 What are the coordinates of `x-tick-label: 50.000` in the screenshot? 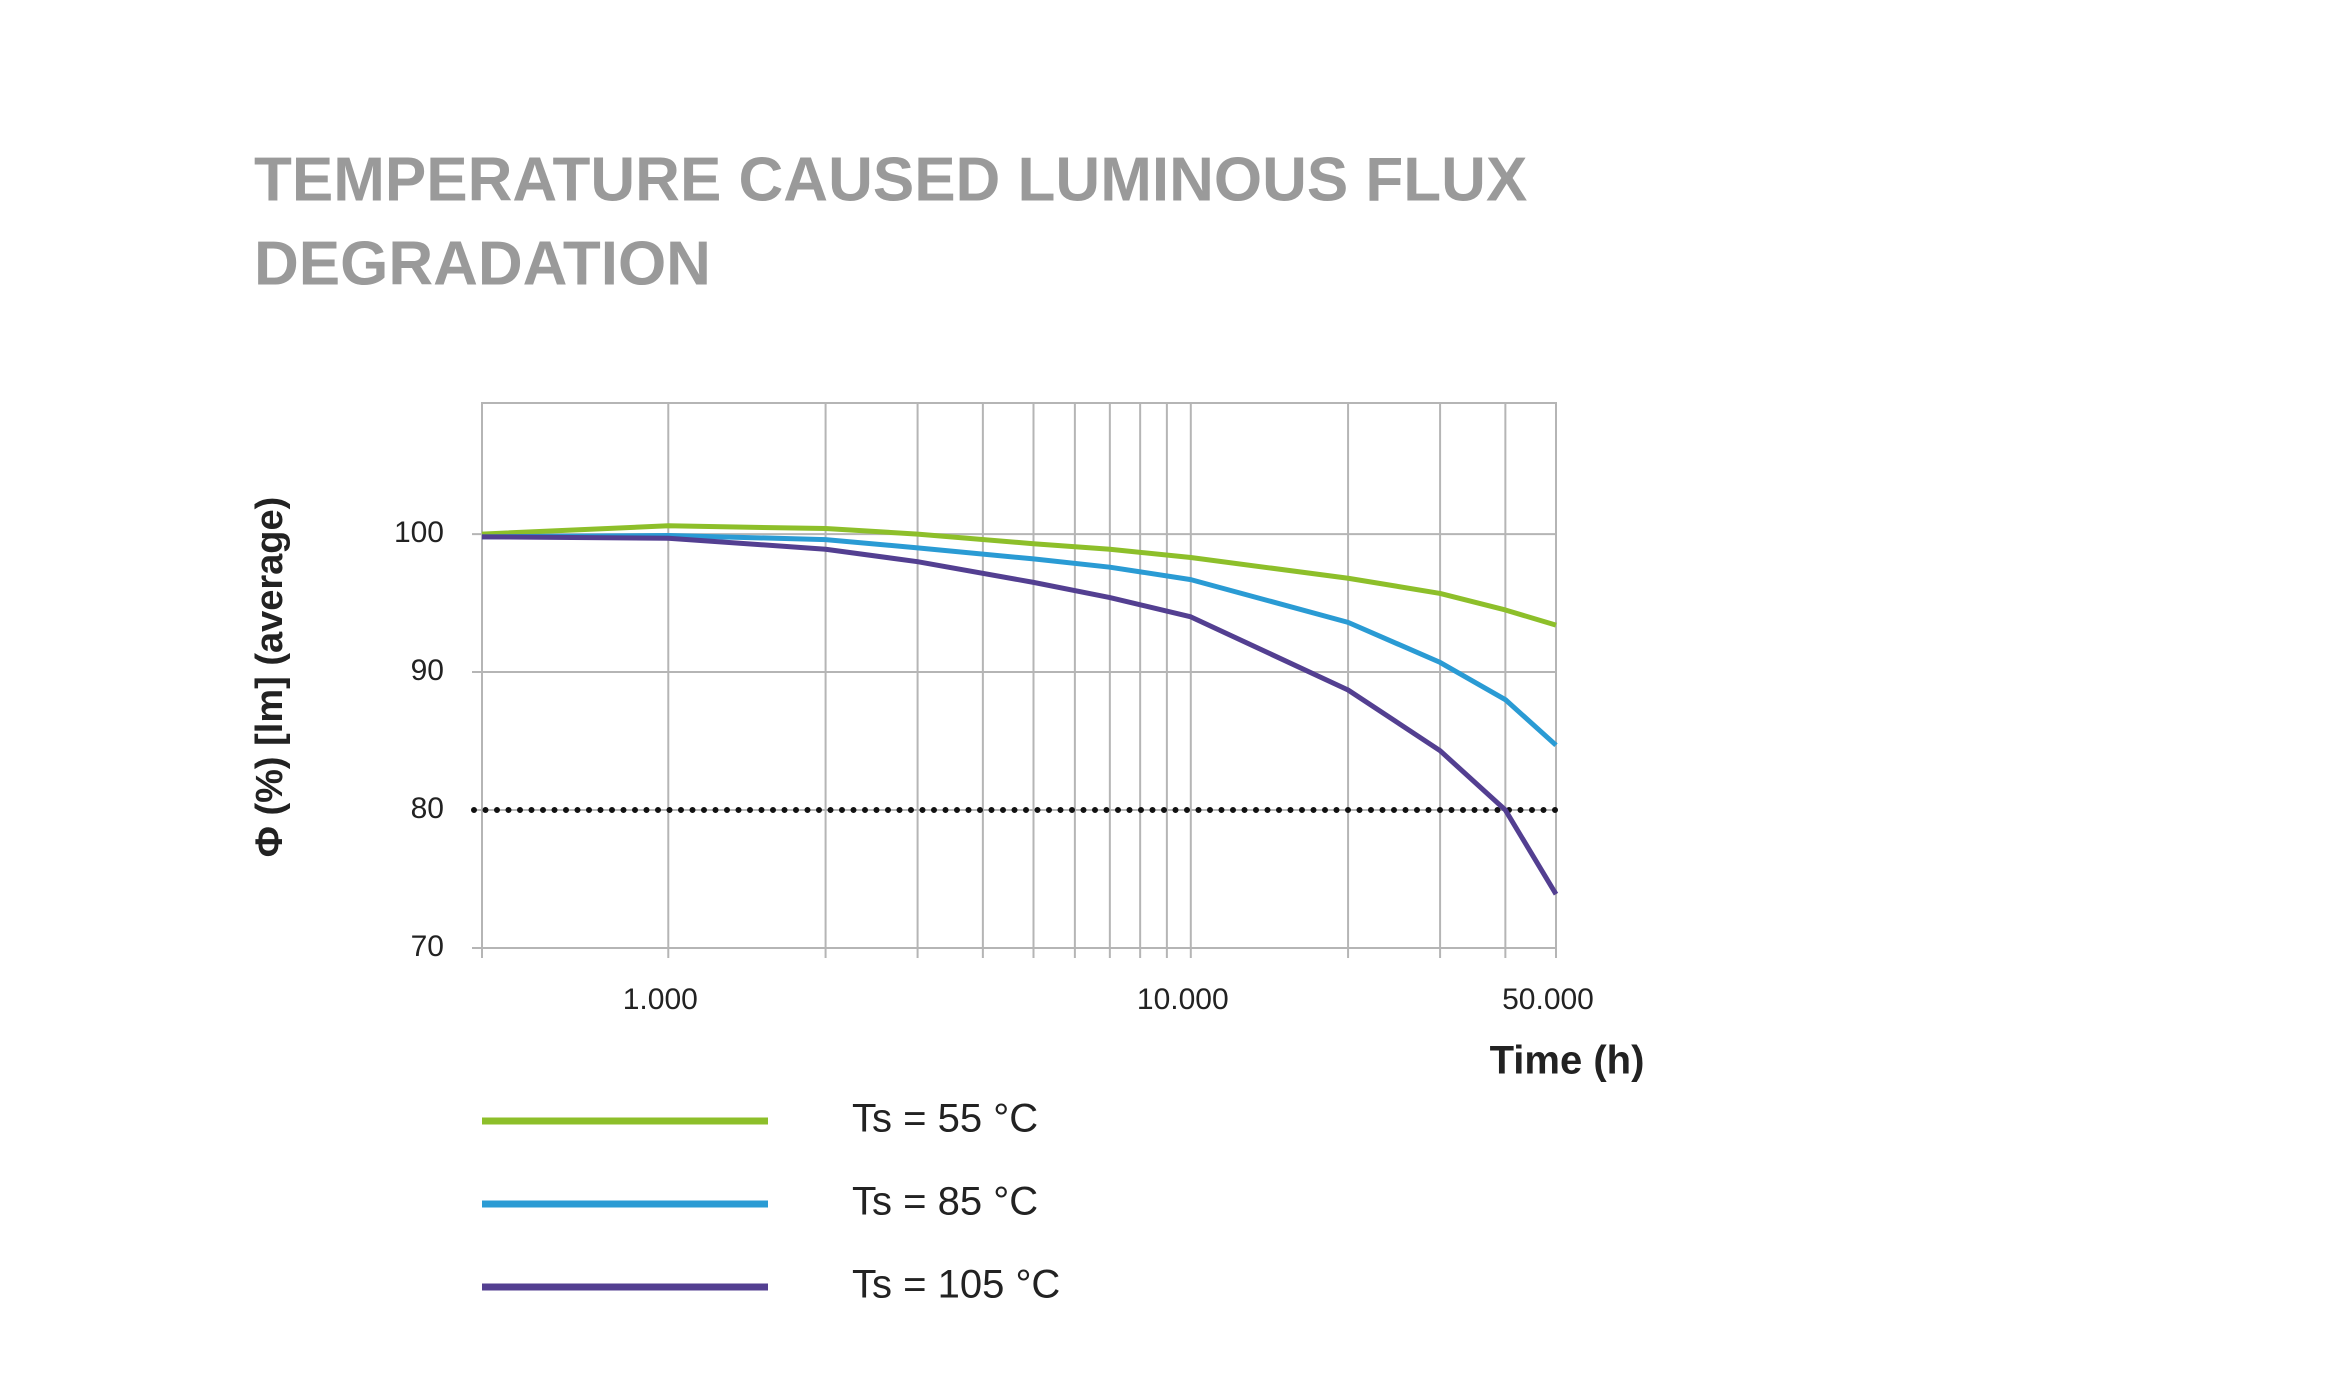 It's located at (1548, 999).